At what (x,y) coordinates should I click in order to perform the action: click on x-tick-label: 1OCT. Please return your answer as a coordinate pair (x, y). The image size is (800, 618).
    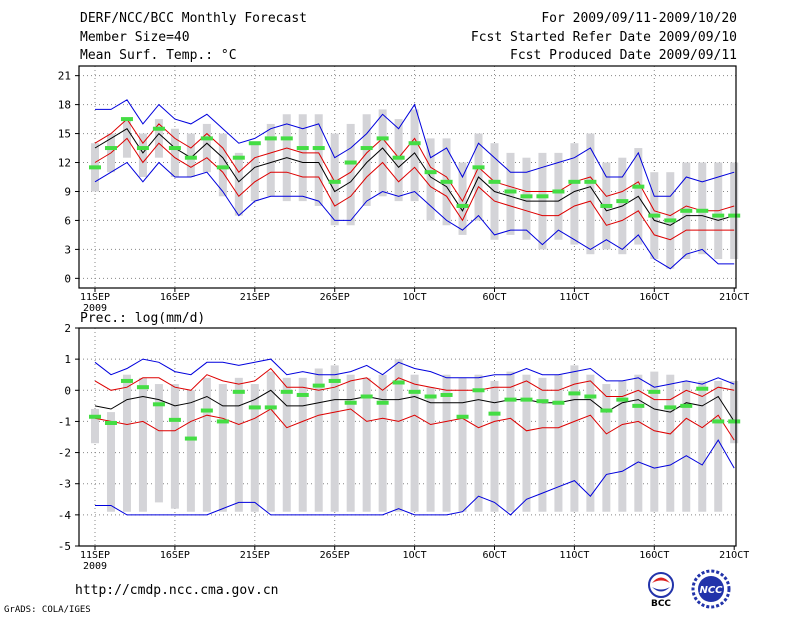
    Looking at the image, I should click on (415, 555).